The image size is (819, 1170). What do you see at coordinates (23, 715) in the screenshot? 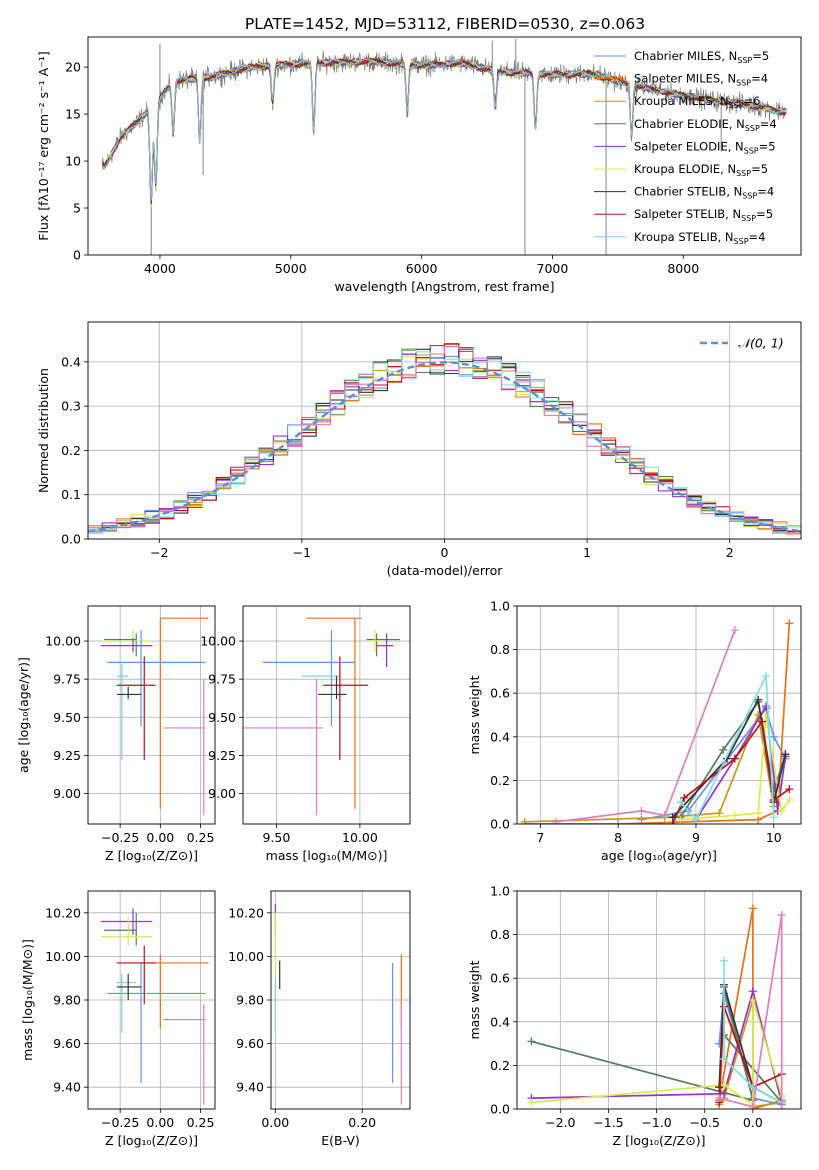
I see `y-axis-label: age [log₁₀(age/yr)]` at bounding box center [23, 715].